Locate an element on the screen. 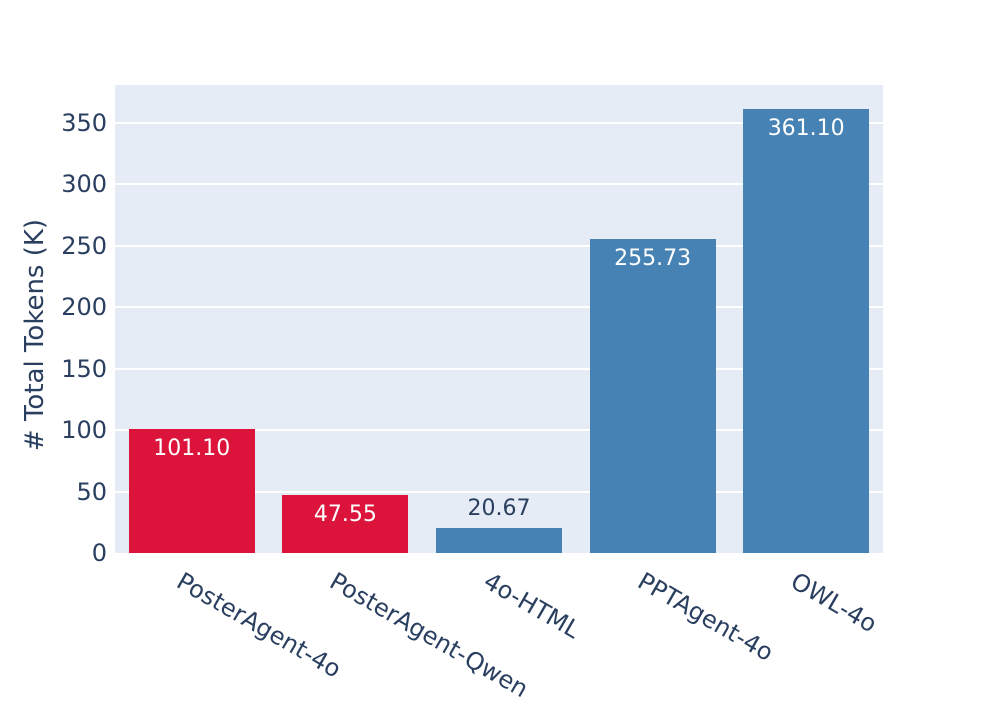  y-tick-label: 200 is located at coordinates (84, 307).